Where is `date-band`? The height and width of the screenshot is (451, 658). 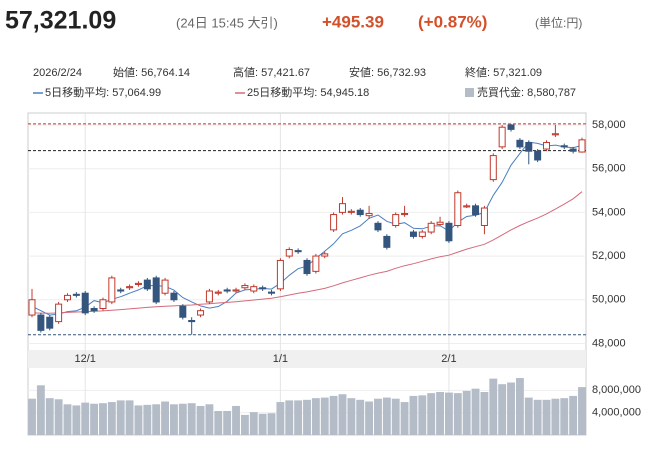
date-band is located at coordinates (307, 359).